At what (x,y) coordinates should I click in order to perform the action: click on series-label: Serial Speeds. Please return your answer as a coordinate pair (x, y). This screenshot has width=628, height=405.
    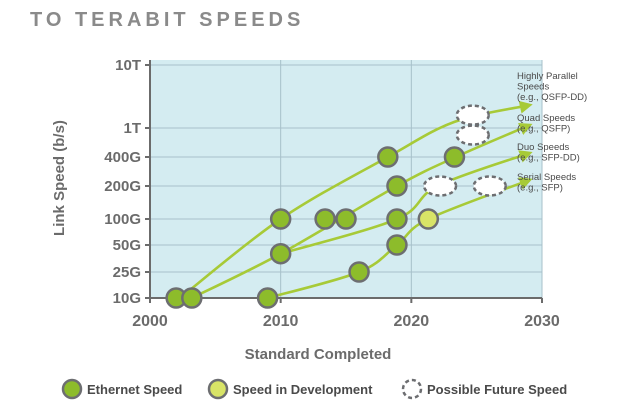
    Looking at the image, I should click on (546, 177).